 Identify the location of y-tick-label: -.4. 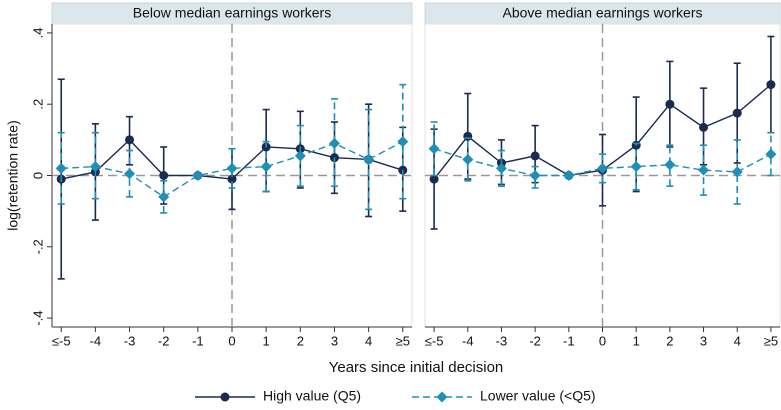
(37, 318).